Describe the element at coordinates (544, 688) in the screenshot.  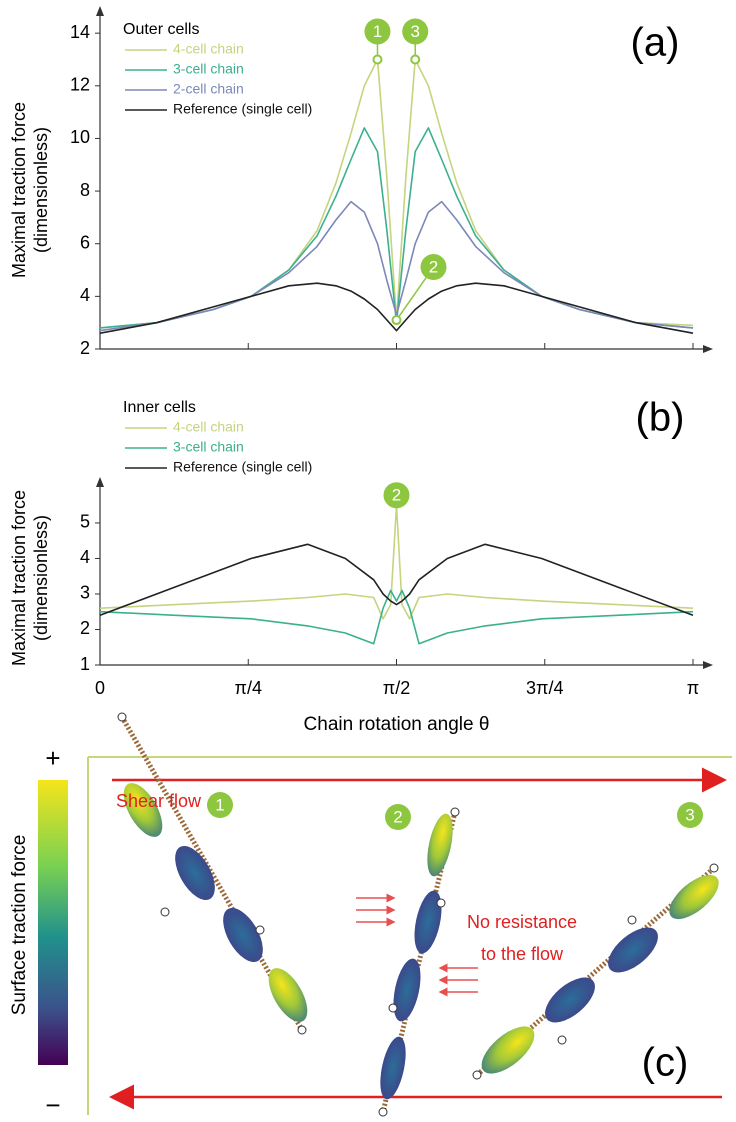
I see `x-tick-label: 3π/4` at that location.